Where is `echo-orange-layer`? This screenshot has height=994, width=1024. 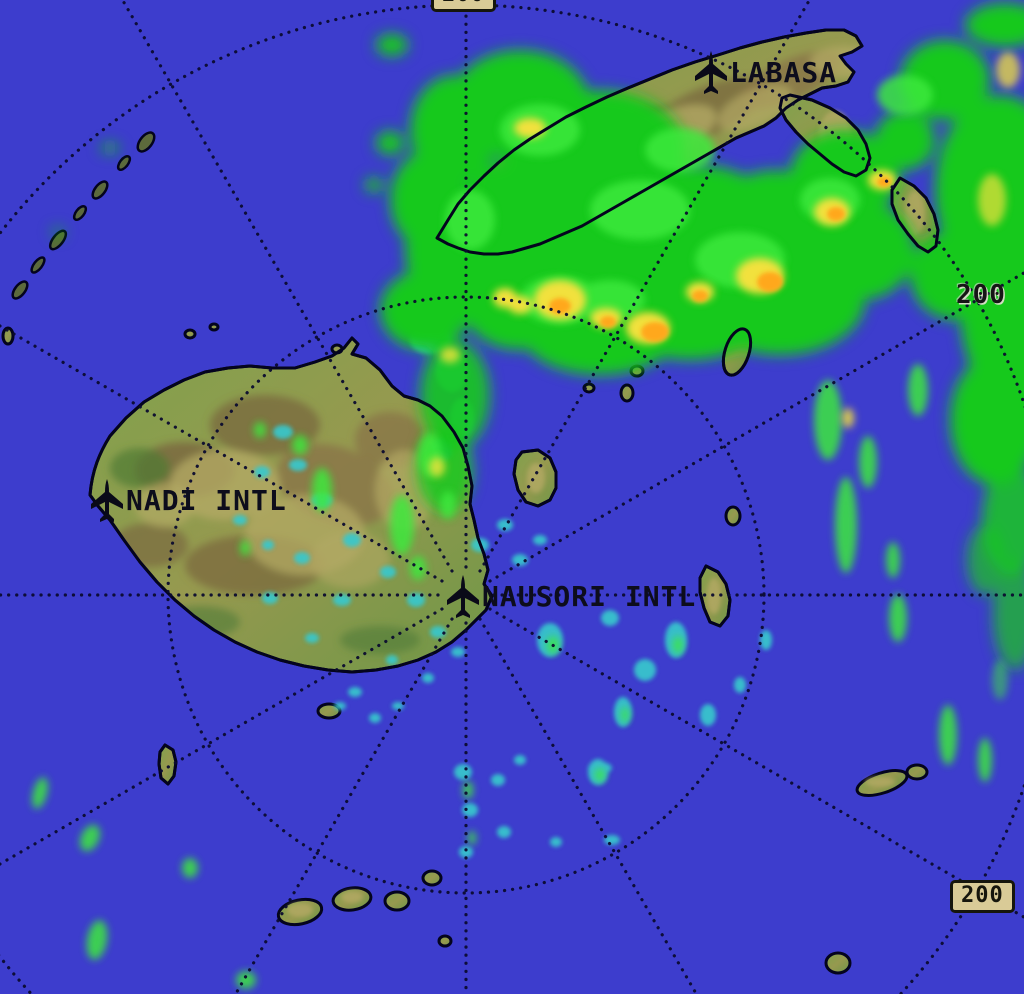 echo-orange-layer is located at coordinates (720, 259).